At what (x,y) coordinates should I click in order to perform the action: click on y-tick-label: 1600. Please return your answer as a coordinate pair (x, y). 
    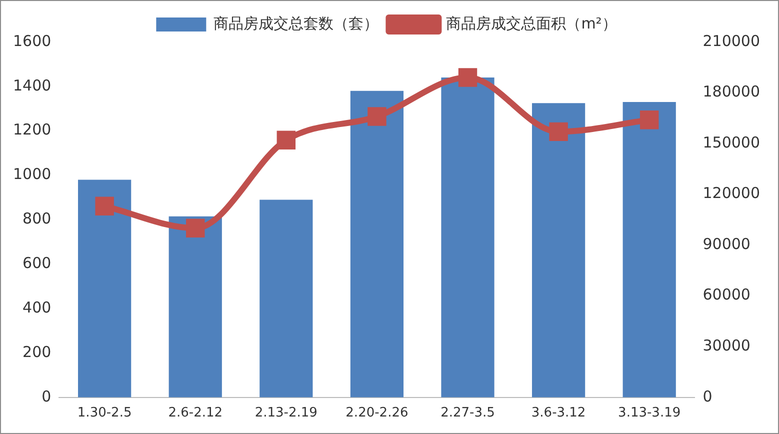
    Looking at the image, I should click on (32, 41).